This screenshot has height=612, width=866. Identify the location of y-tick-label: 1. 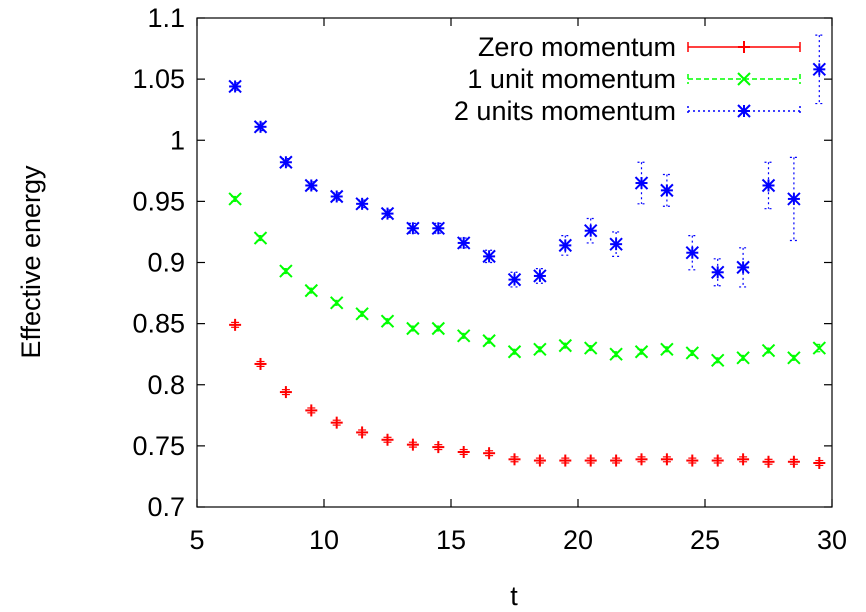
(177, 140).